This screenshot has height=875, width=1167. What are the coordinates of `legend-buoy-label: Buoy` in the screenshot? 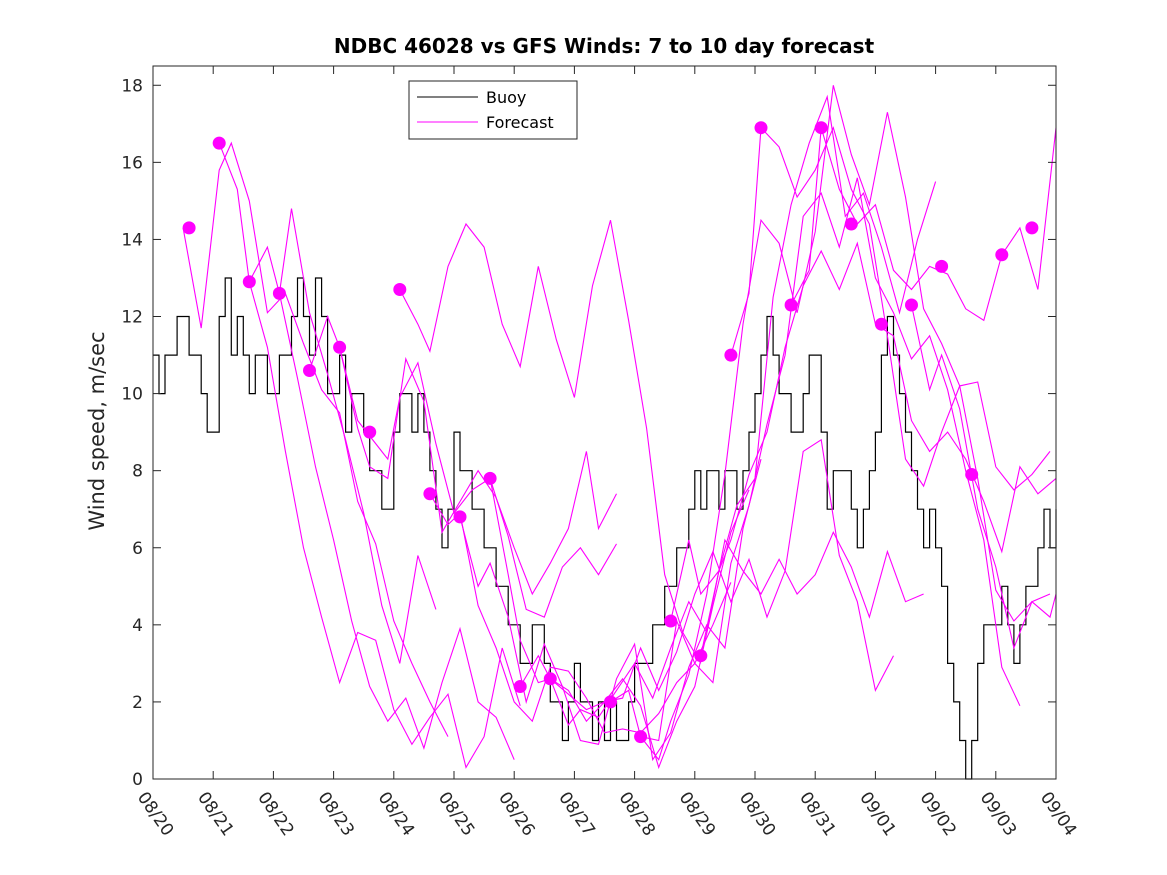 It's located at (506, 97).